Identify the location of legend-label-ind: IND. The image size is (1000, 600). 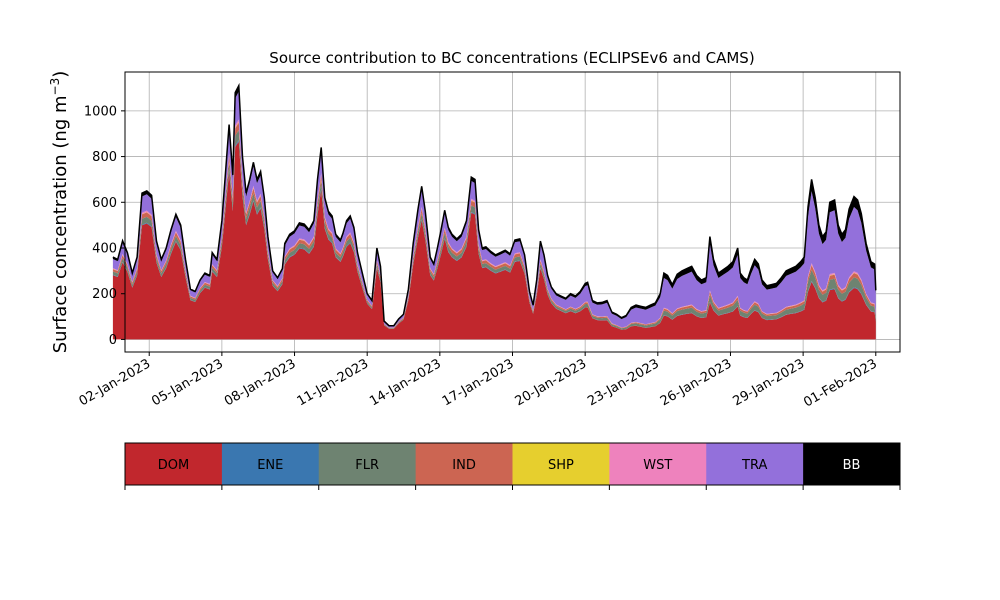
(464, 465).